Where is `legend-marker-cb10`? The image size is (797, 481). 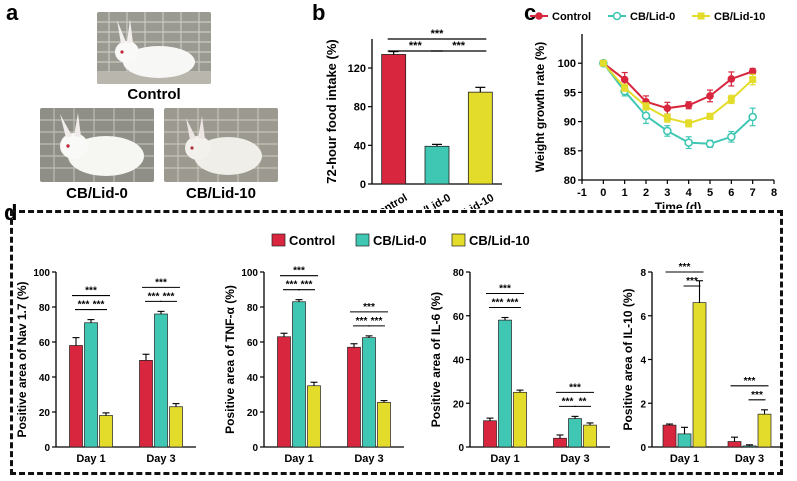
legend-marker-cb10 is located at coordinates (701, 16).